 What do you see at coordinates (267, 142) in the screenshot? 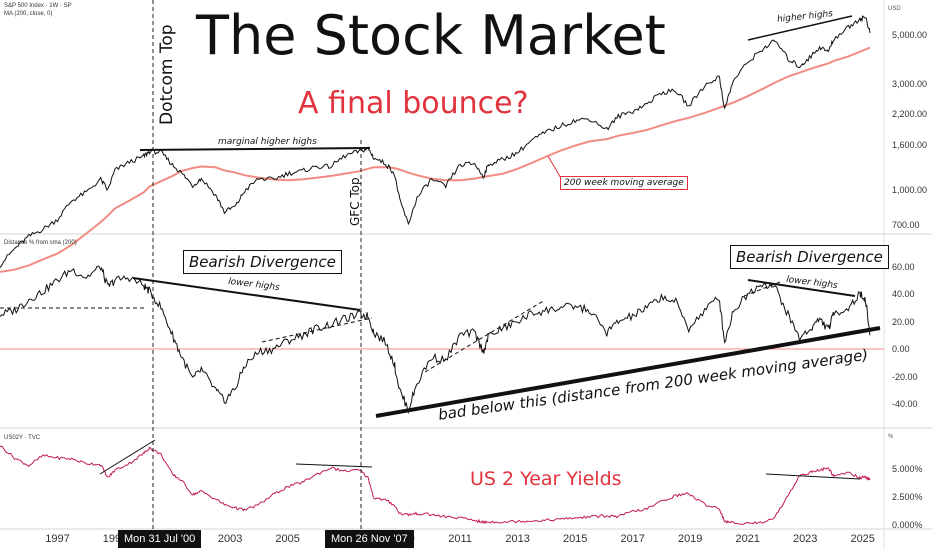
I see `marginal-higher-highs-label: marginal higher highs` at bounding box center [267, 142].